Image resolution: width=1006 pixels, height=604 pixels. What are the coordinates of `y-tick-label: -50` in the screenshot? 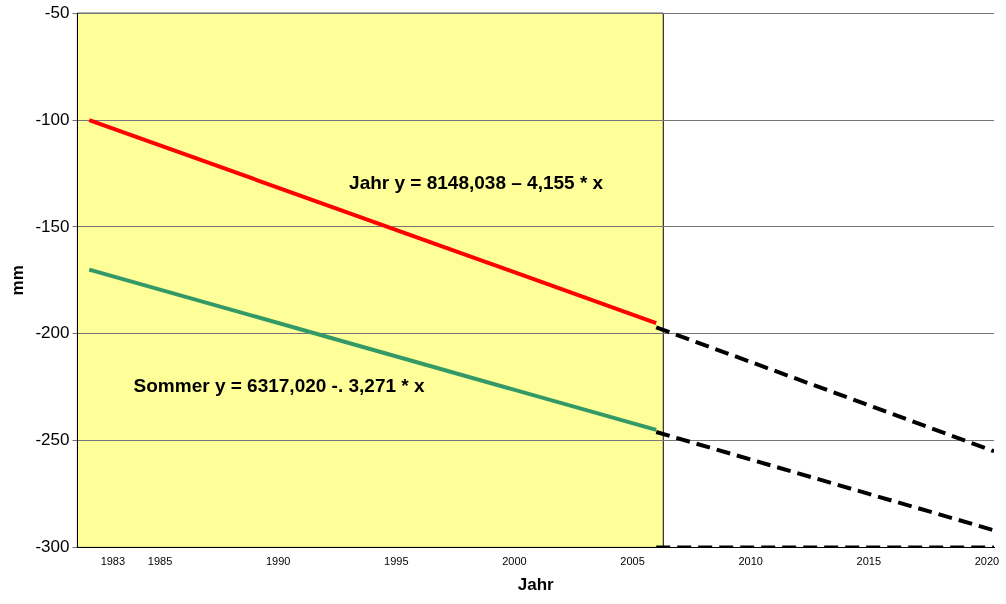 It's located at (57, 12).